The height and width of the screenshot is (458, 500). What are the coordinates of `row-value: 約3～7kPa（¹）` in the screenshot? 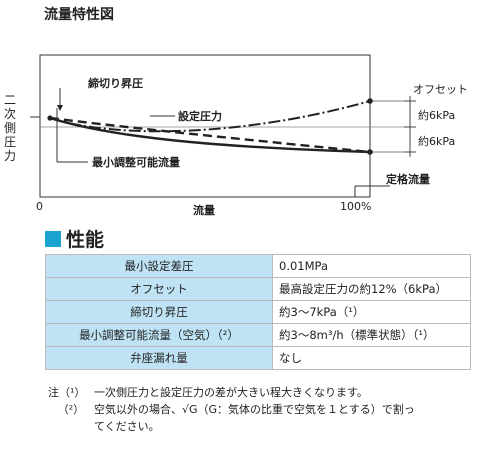 It's located at (371, 312).